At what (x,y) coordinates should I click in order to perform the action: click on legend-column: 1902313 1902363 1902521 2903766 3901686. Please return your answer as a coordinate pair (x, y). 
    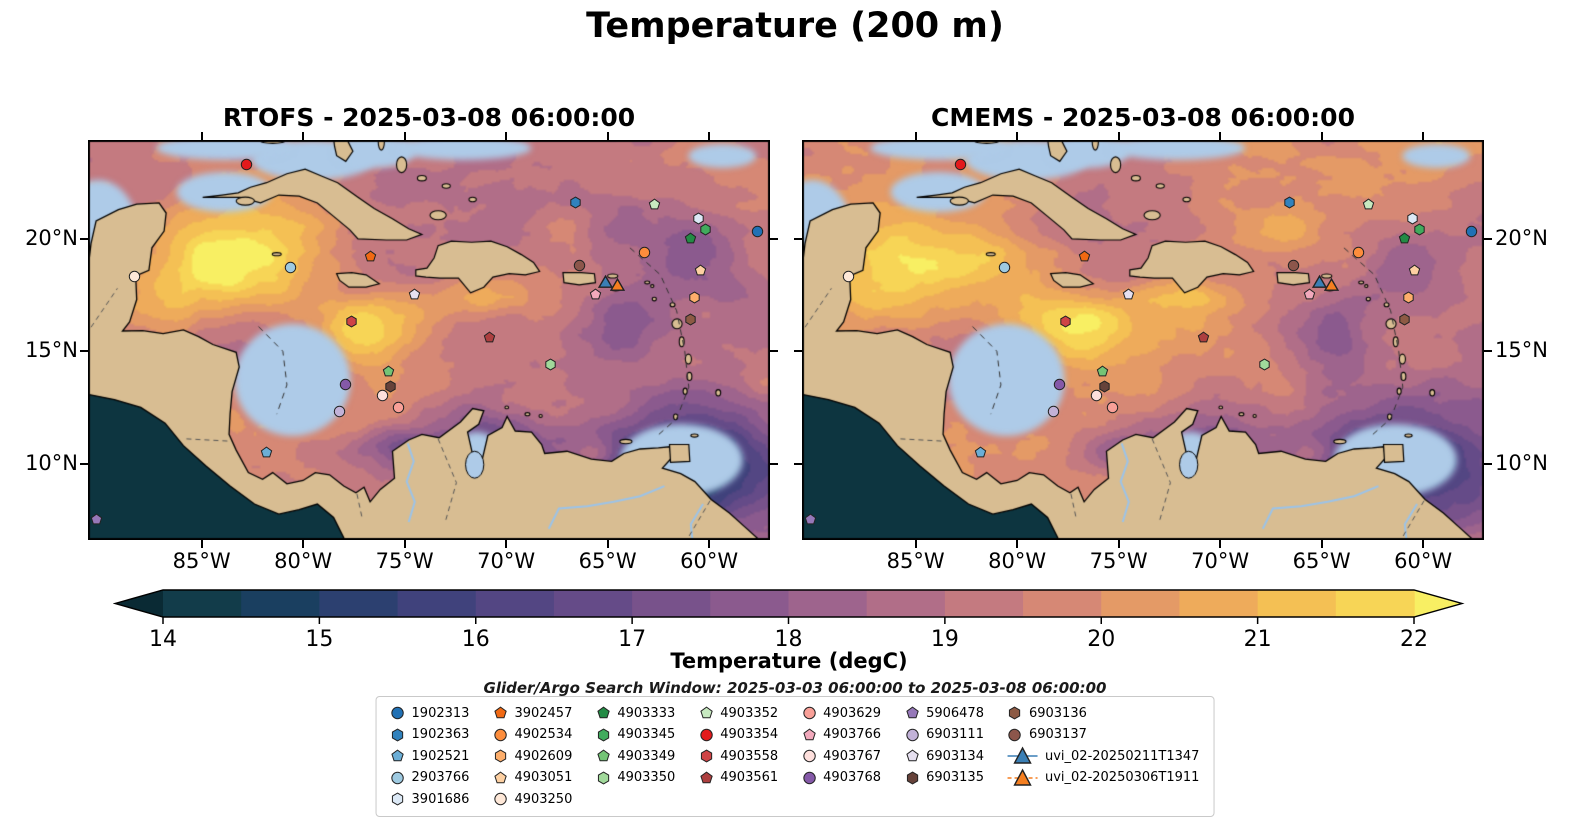
    Looking at the image, I should click on (430, 756).